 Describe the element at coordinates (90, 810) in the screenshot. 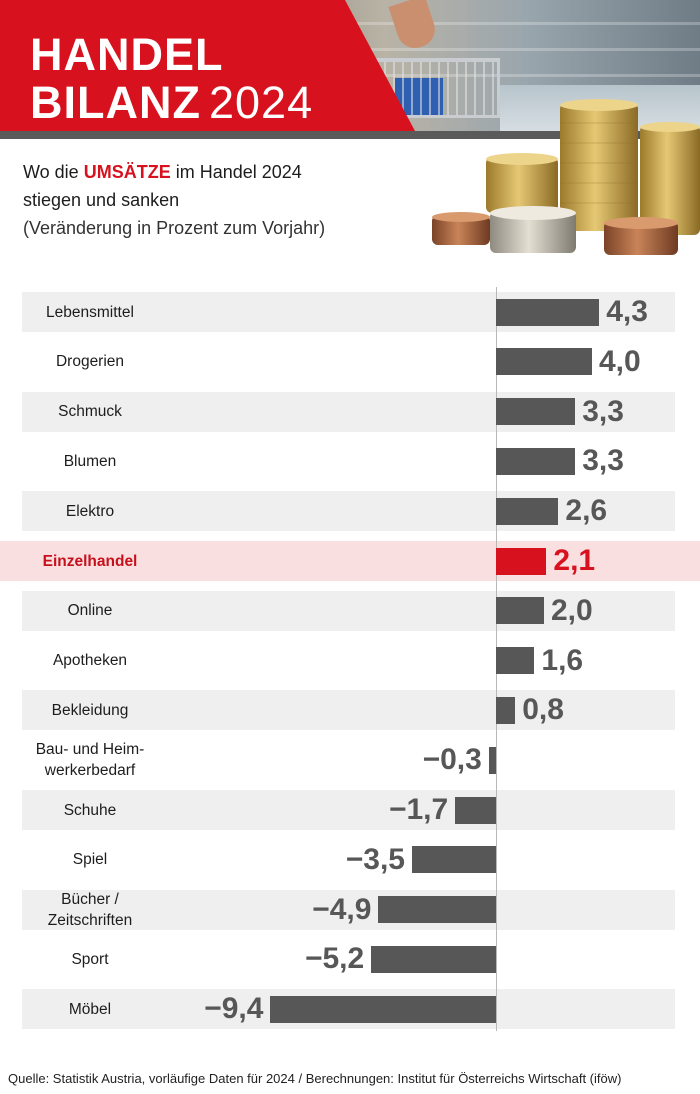

I see `category-label: Schuhe` at that location.